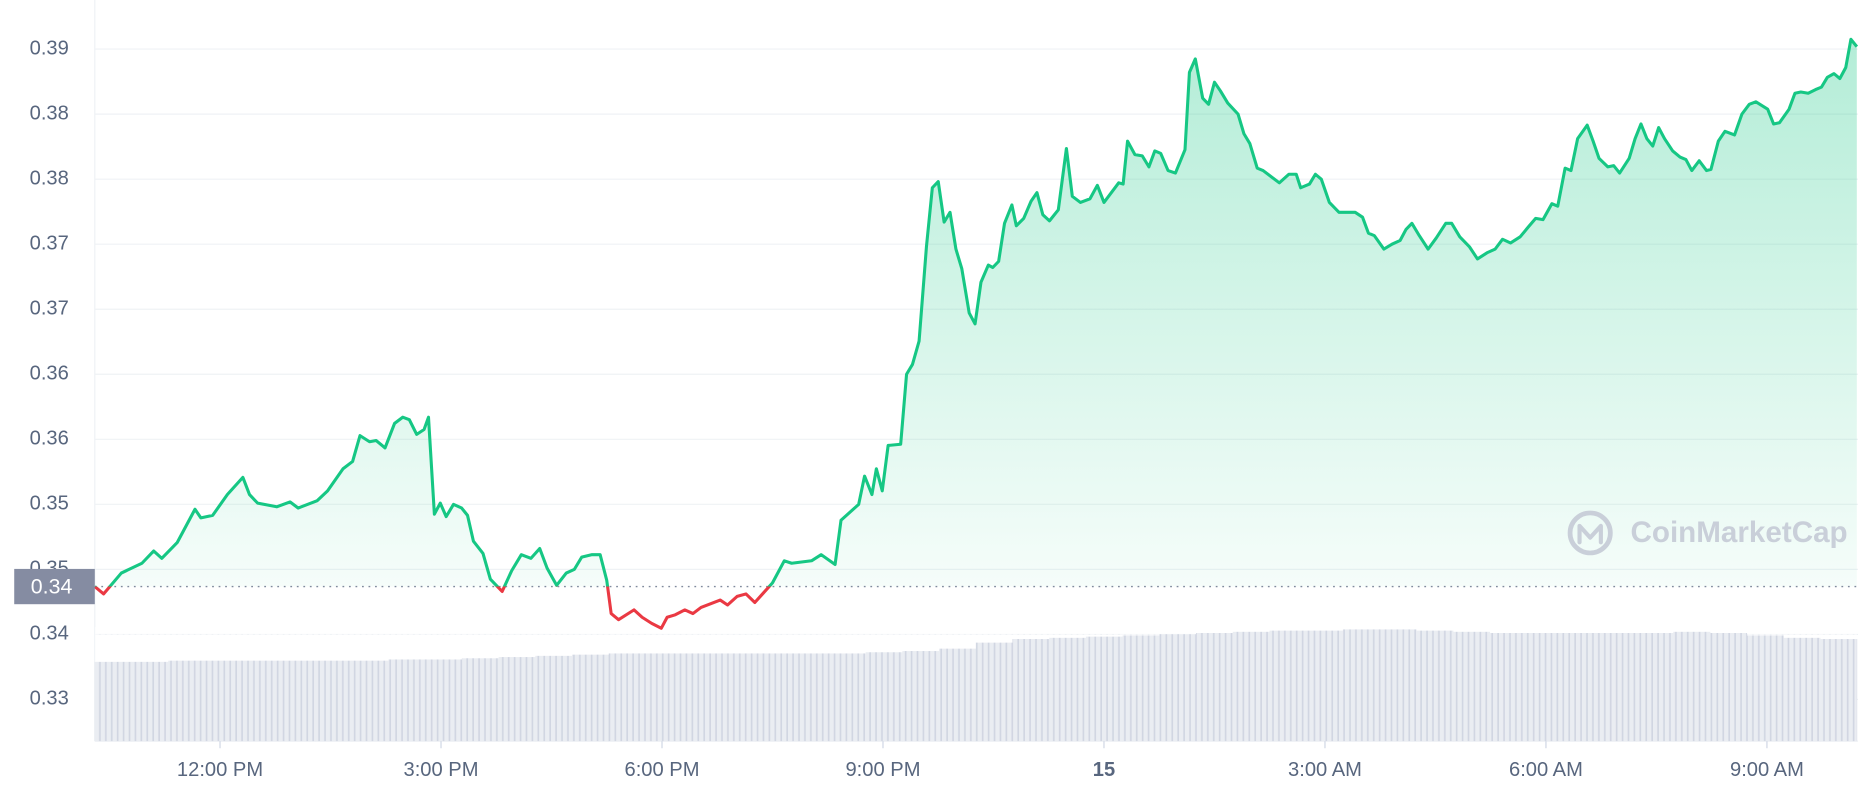 The height and width of the screenshot is (800, 1858). I want to click on reference-label: 0.34, so click(52, 586).